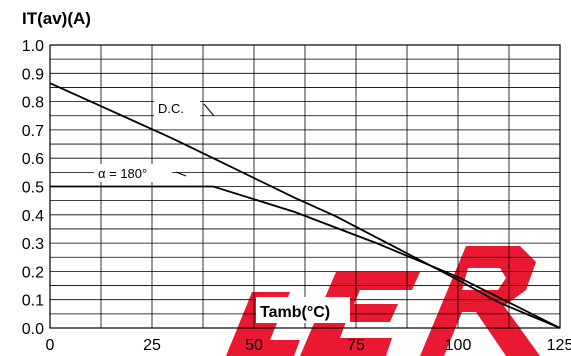 The height and width of the screenshot is (356, 571). What do you see at coordinates (295, 312) in the screenshot?
I see `x-axis-title: Tamb(°C)` at bounding box center [295, 312].